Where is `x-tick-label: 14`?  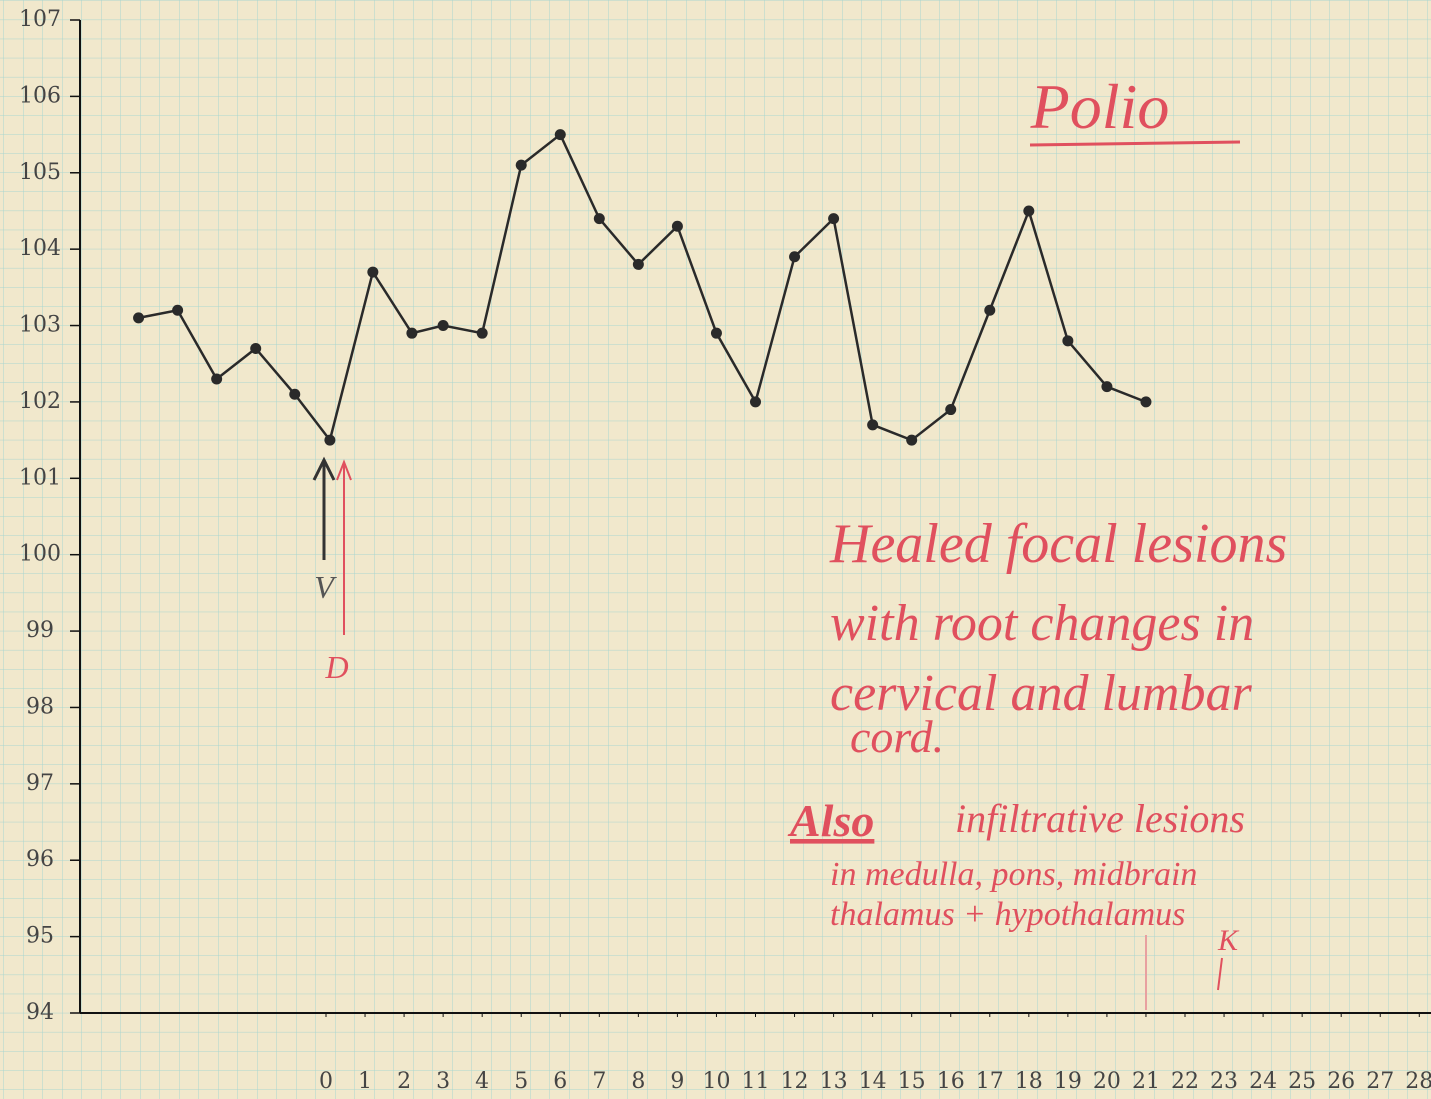
x-tick-label: 14 is located at coordinates (873, 1081).